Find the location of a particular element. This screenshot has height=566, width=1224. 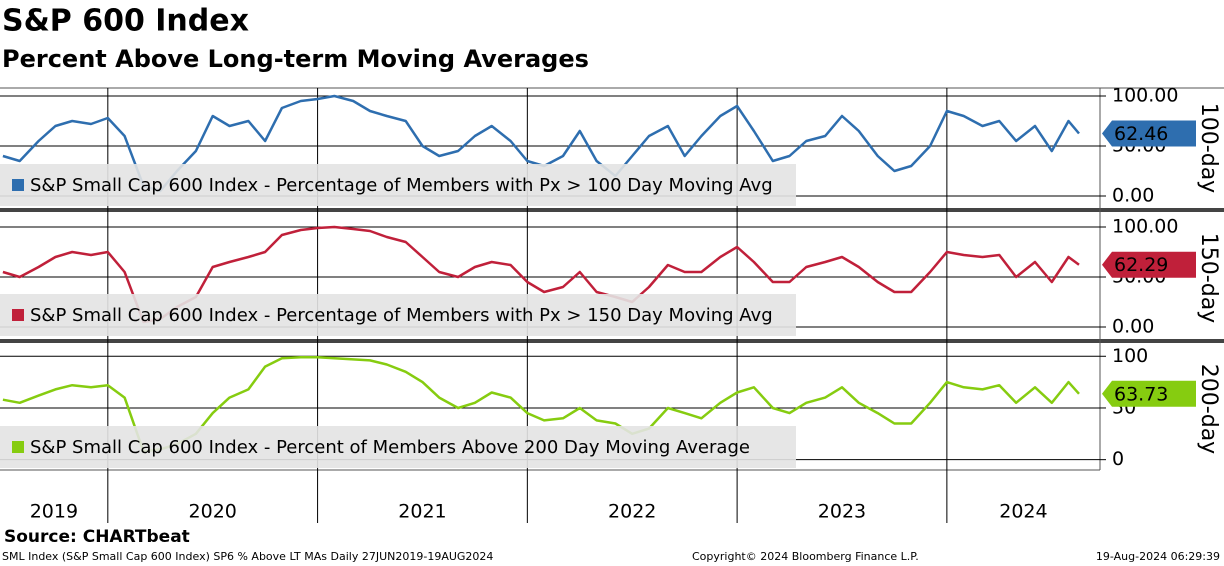

year-label: 2024 is located at coordinates (1023, 512).